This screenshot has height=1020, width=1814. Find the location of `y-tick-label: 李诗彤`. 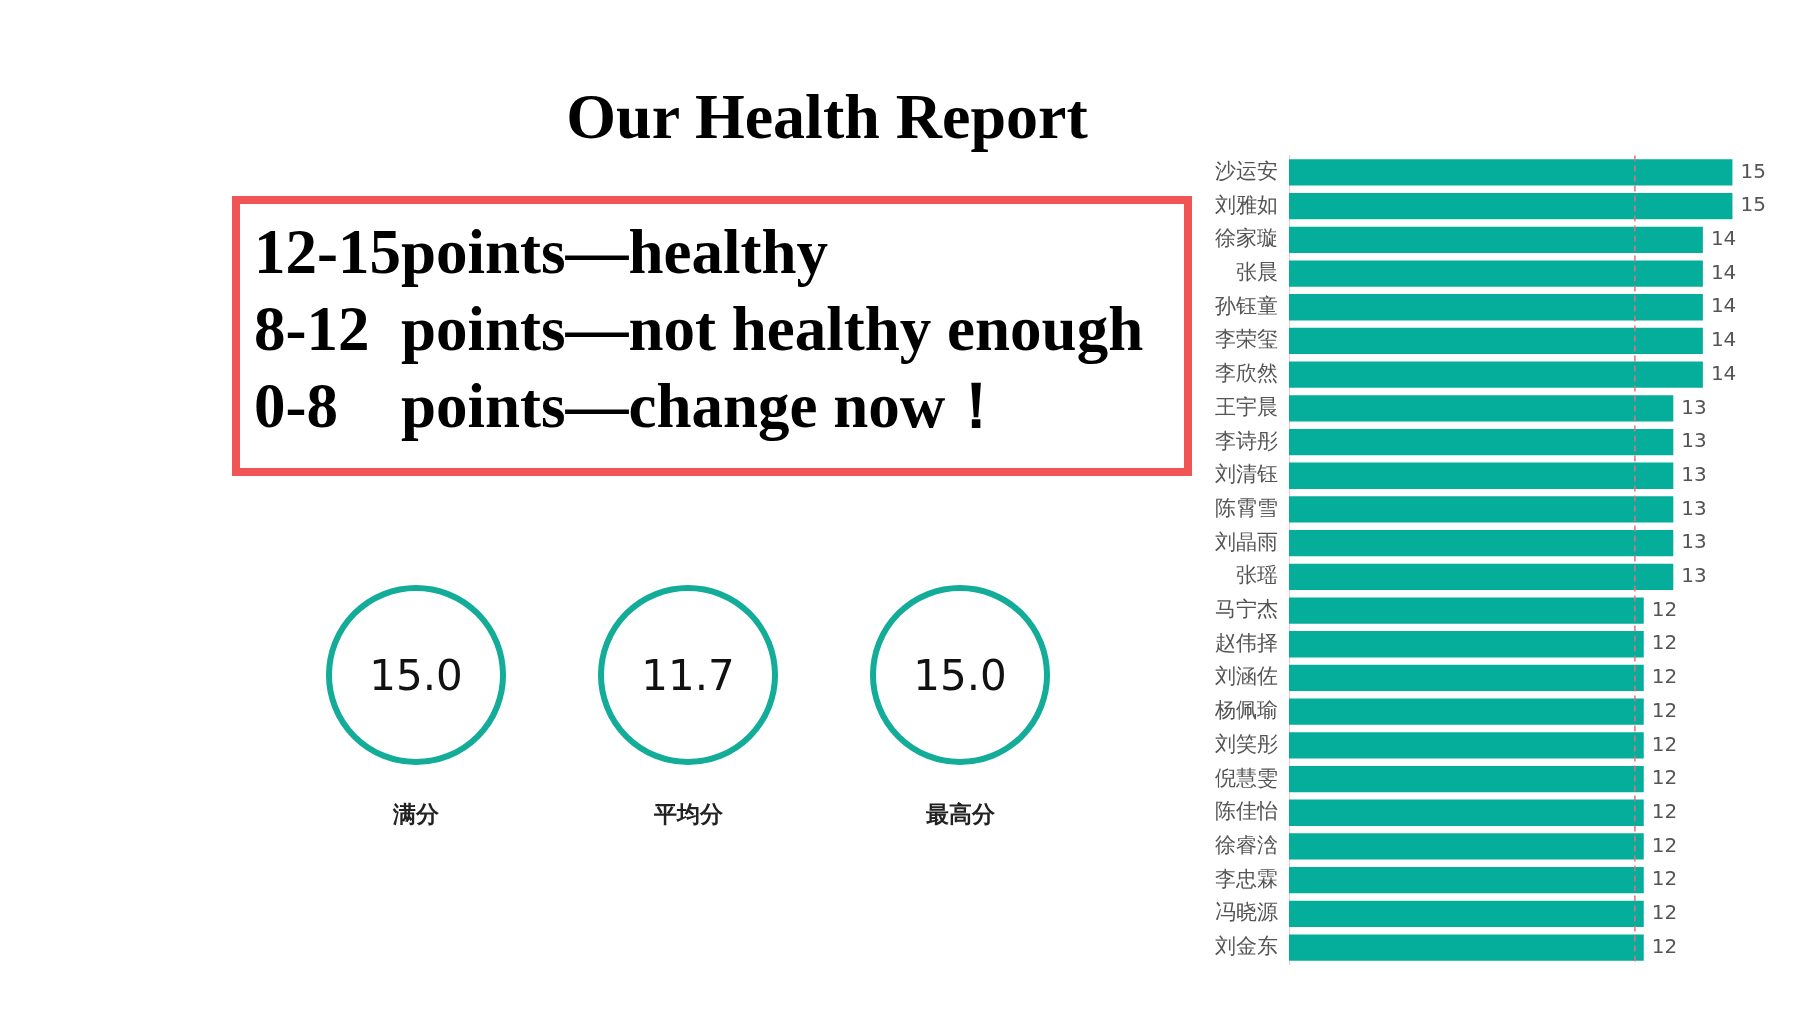

y-tick-label: 李诗彤 is located at coordinates (1246, 440).